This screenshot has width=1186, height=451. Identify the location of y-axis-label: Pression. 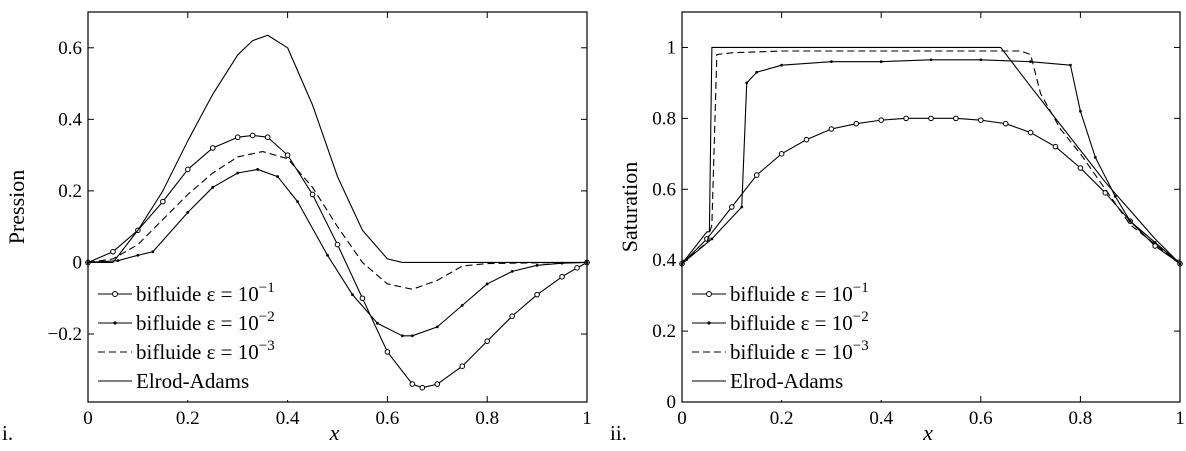
(16, 207).